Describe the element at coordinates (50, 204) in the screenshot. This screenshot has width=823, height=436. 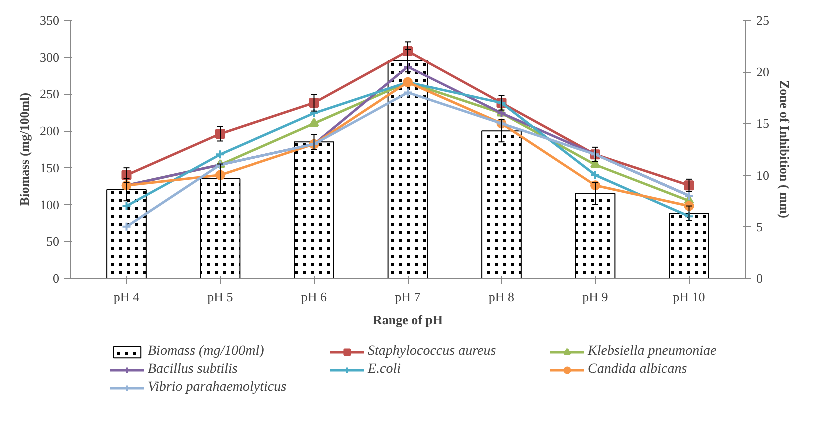
I see `y-tick-label: 100` at that location.